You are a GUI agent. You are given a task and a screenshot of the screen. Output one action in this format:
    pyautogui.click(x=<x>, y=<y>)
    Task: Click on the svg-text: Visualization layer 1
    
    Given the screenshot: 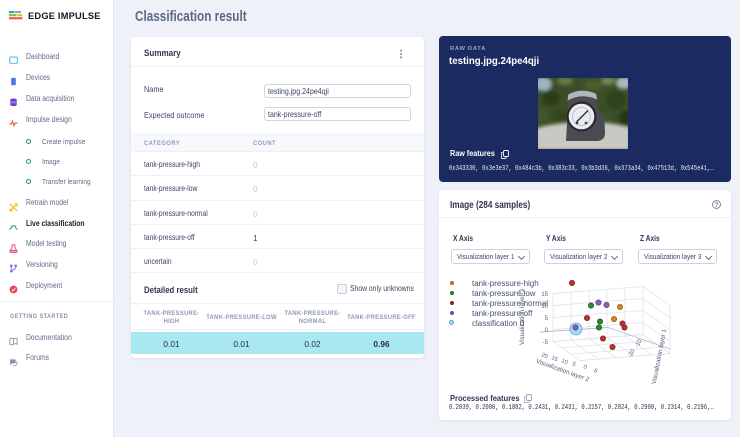 What is the action you would take?
    pyautogui.click(x=660, y=356)
    